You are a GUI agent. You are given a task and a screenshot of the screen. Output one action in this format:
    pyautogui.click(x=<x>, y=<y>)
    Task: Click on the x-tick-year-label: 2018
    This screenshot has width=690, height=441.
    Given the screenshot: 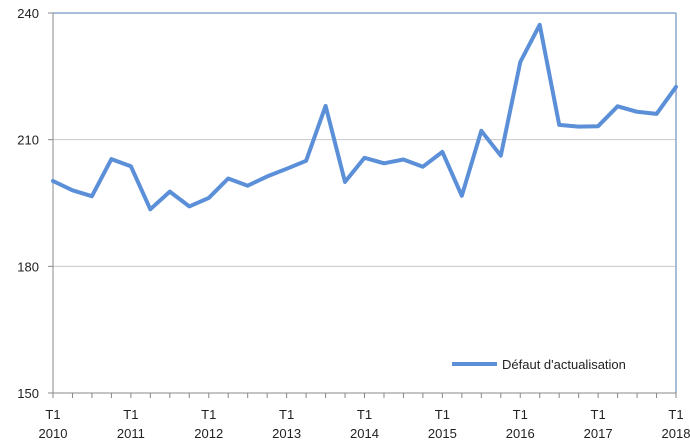 What is the action you would take?
    pyautogui.click(x=676, y=433)
    